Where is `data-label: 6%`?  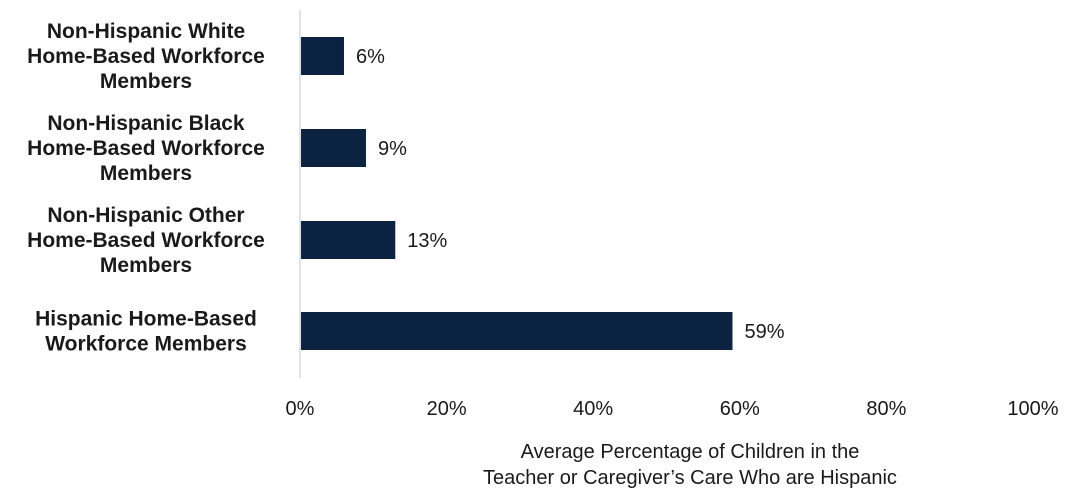
data-label: 6% is located at coordinates (370, 57).